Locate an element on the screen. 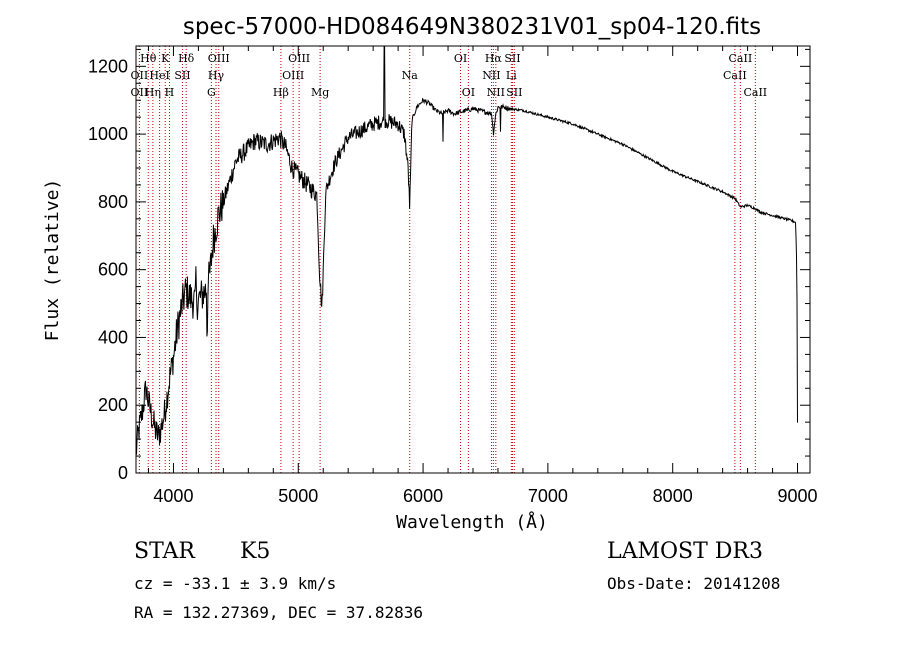 This screenshot has width=900, height=649. x-tick-label: 4000 is located at coordinates (173, 496).